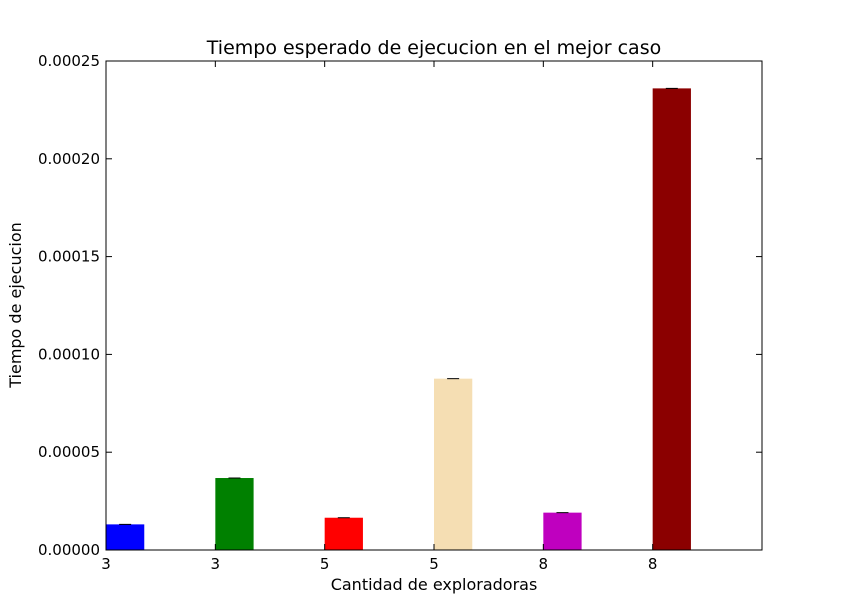 The width and height of the screenshot is (847, 612). What do you see at coordinates (69, 159) in the screenshot?
I see `y-tick-label: 0.00020` at bounding box center [69, 159].